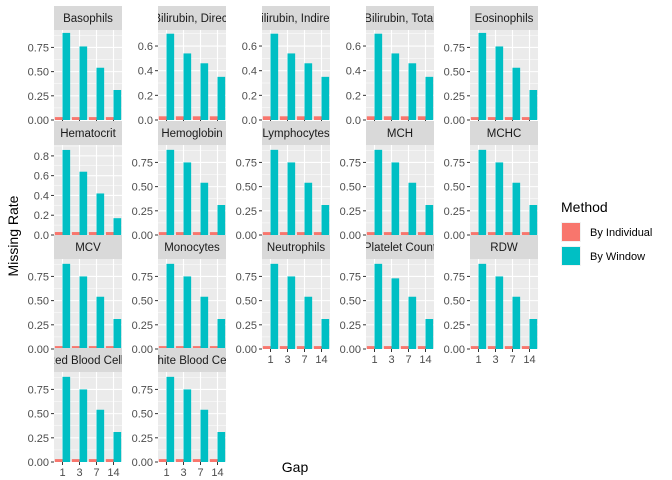 This screenshot has width=672, height=480. I want to click on legend-label: By Individual, so click(621, 233).